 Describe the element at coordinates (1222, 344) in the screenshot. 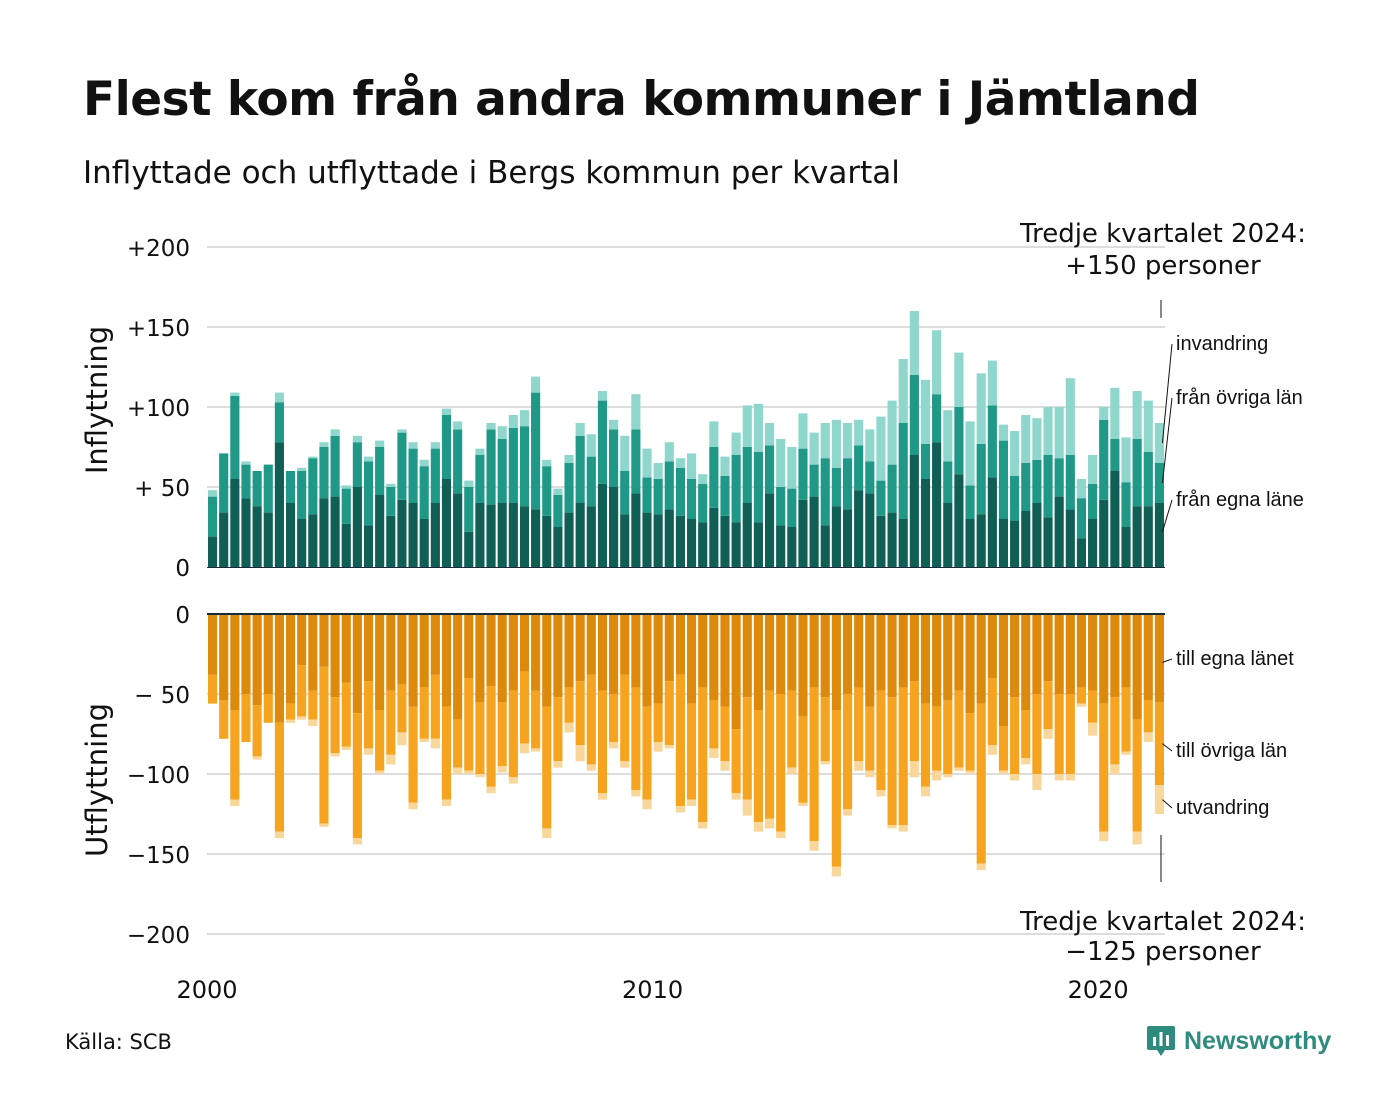

I see `series-label: invandring` at that location.